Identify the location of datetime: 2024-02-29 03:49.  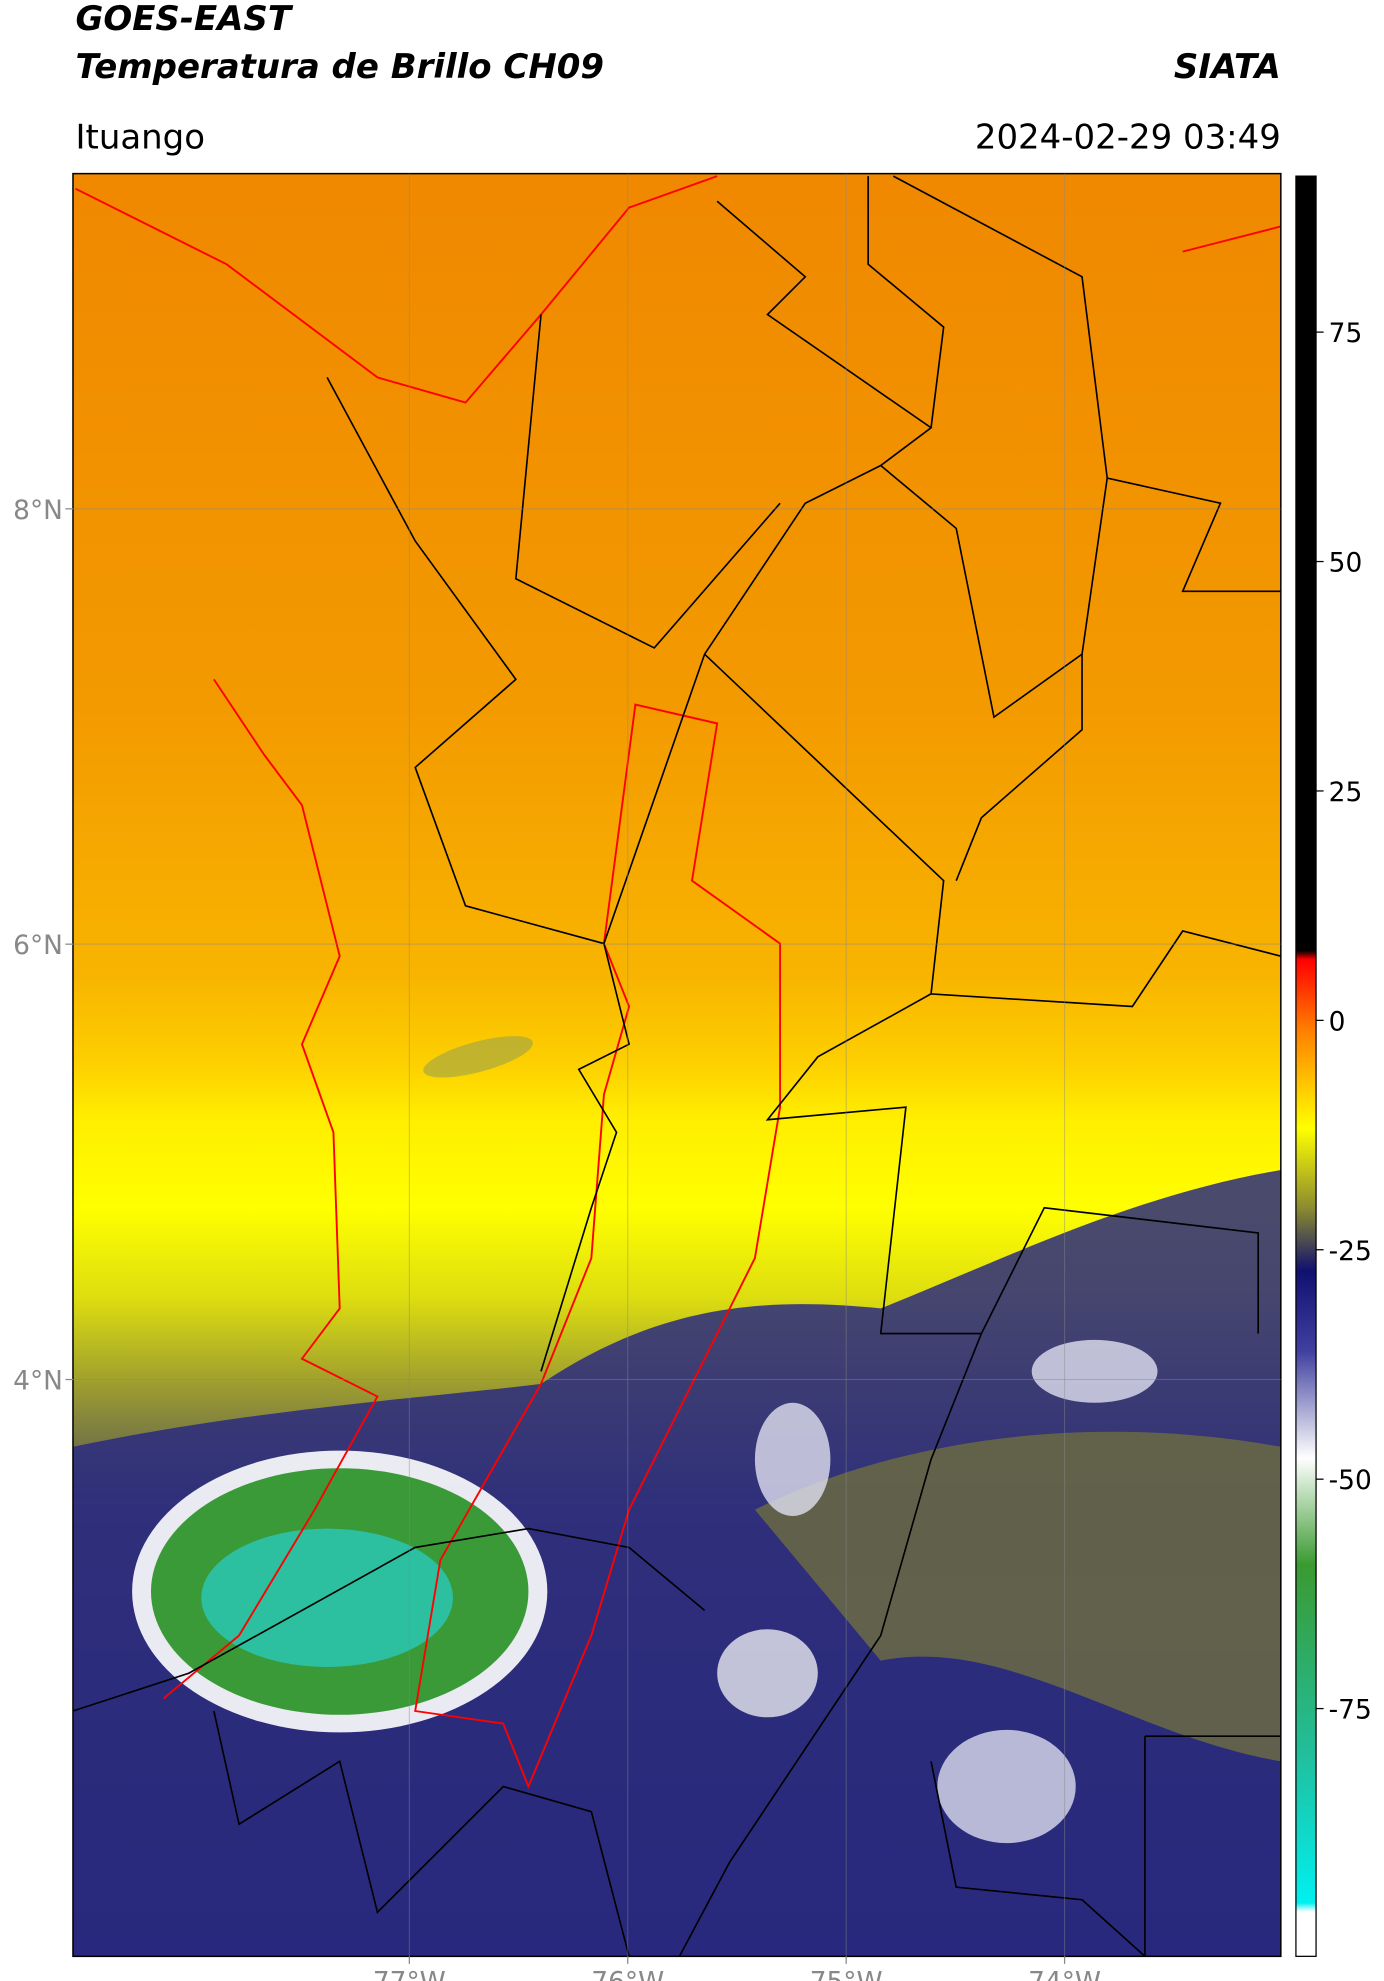
(1128, 137).